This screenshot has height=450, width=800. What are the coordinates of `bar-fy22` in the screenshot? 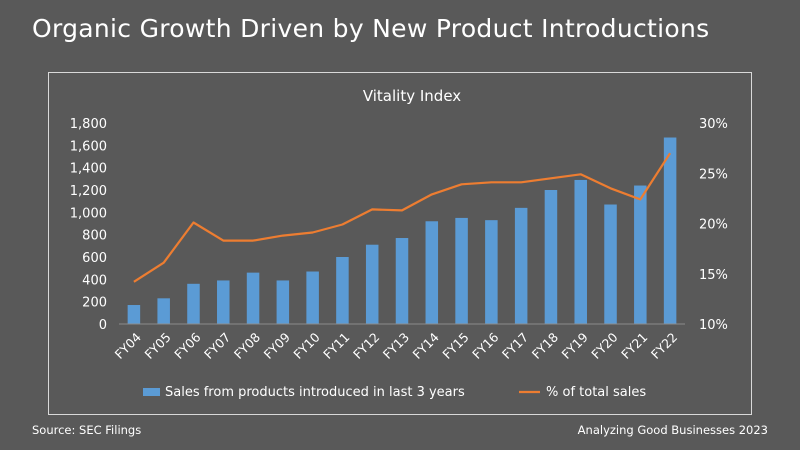 It's located at (670, 230).